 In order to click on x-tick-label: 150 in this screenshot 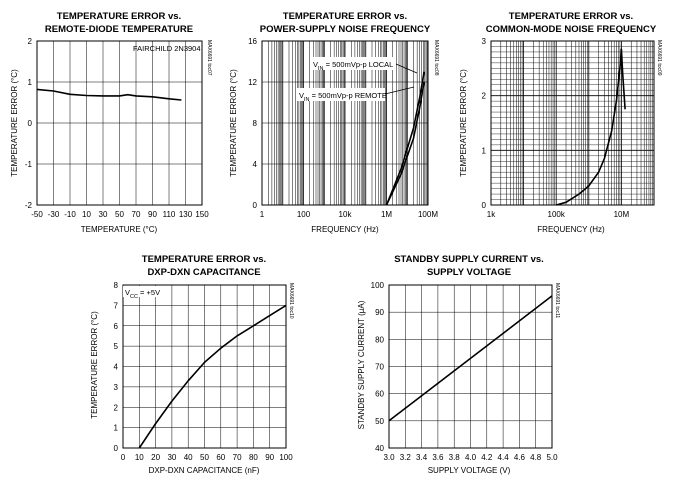, I will do `click(202, 214)`.